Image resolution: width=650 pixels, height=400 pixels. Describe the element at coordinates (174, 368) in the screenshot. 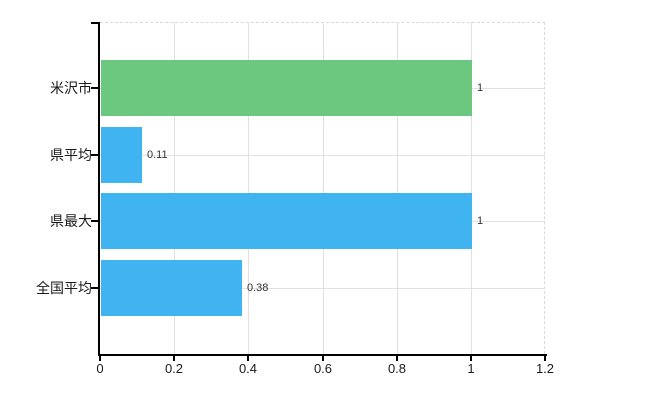

I see `x-tick-label: 0.2` at that location.